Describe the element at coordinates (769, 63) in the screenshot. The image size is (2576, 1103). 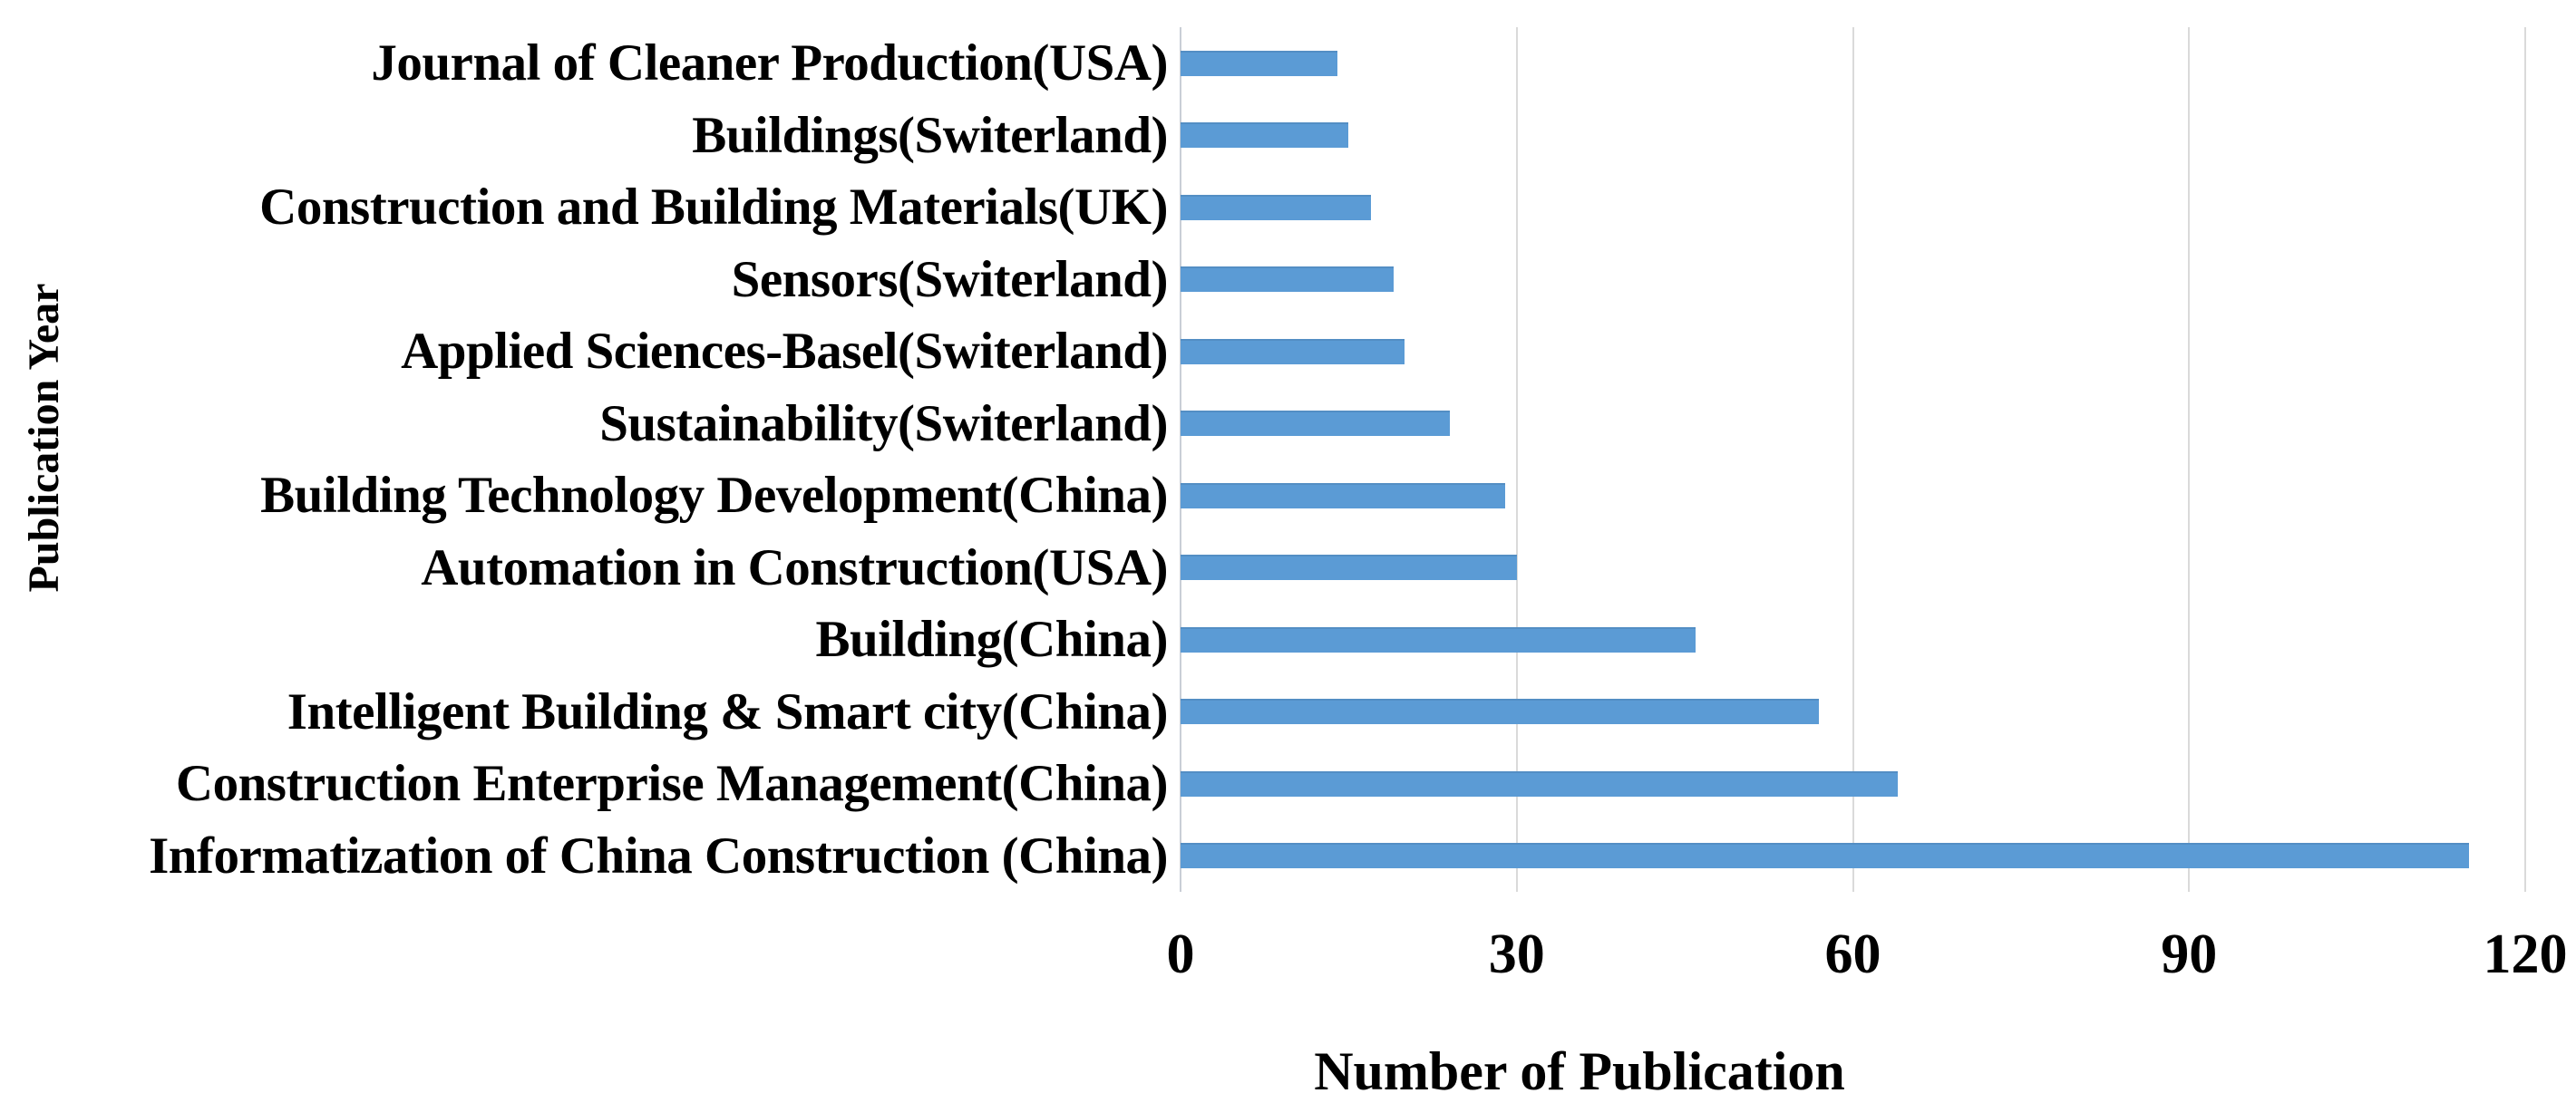
I see `category-label: Journal of Cleaner Production(USA)` at that location.